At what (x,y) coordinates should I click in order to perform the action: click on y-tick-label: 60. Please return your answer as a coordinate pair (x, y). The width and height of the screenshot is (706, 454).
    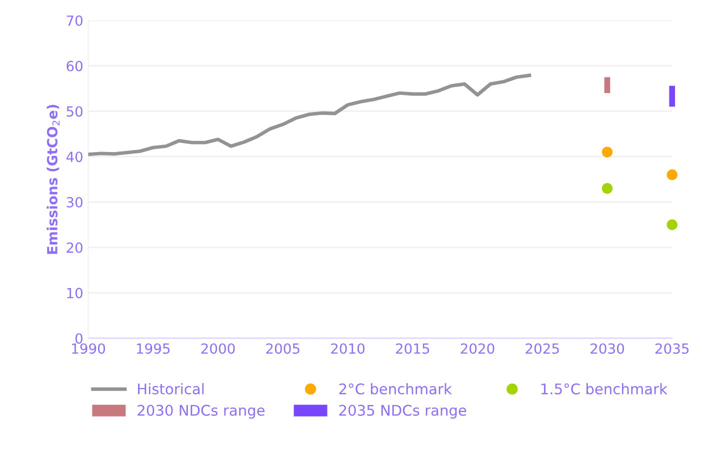
    Looking at the image, I should click on (74, 66).